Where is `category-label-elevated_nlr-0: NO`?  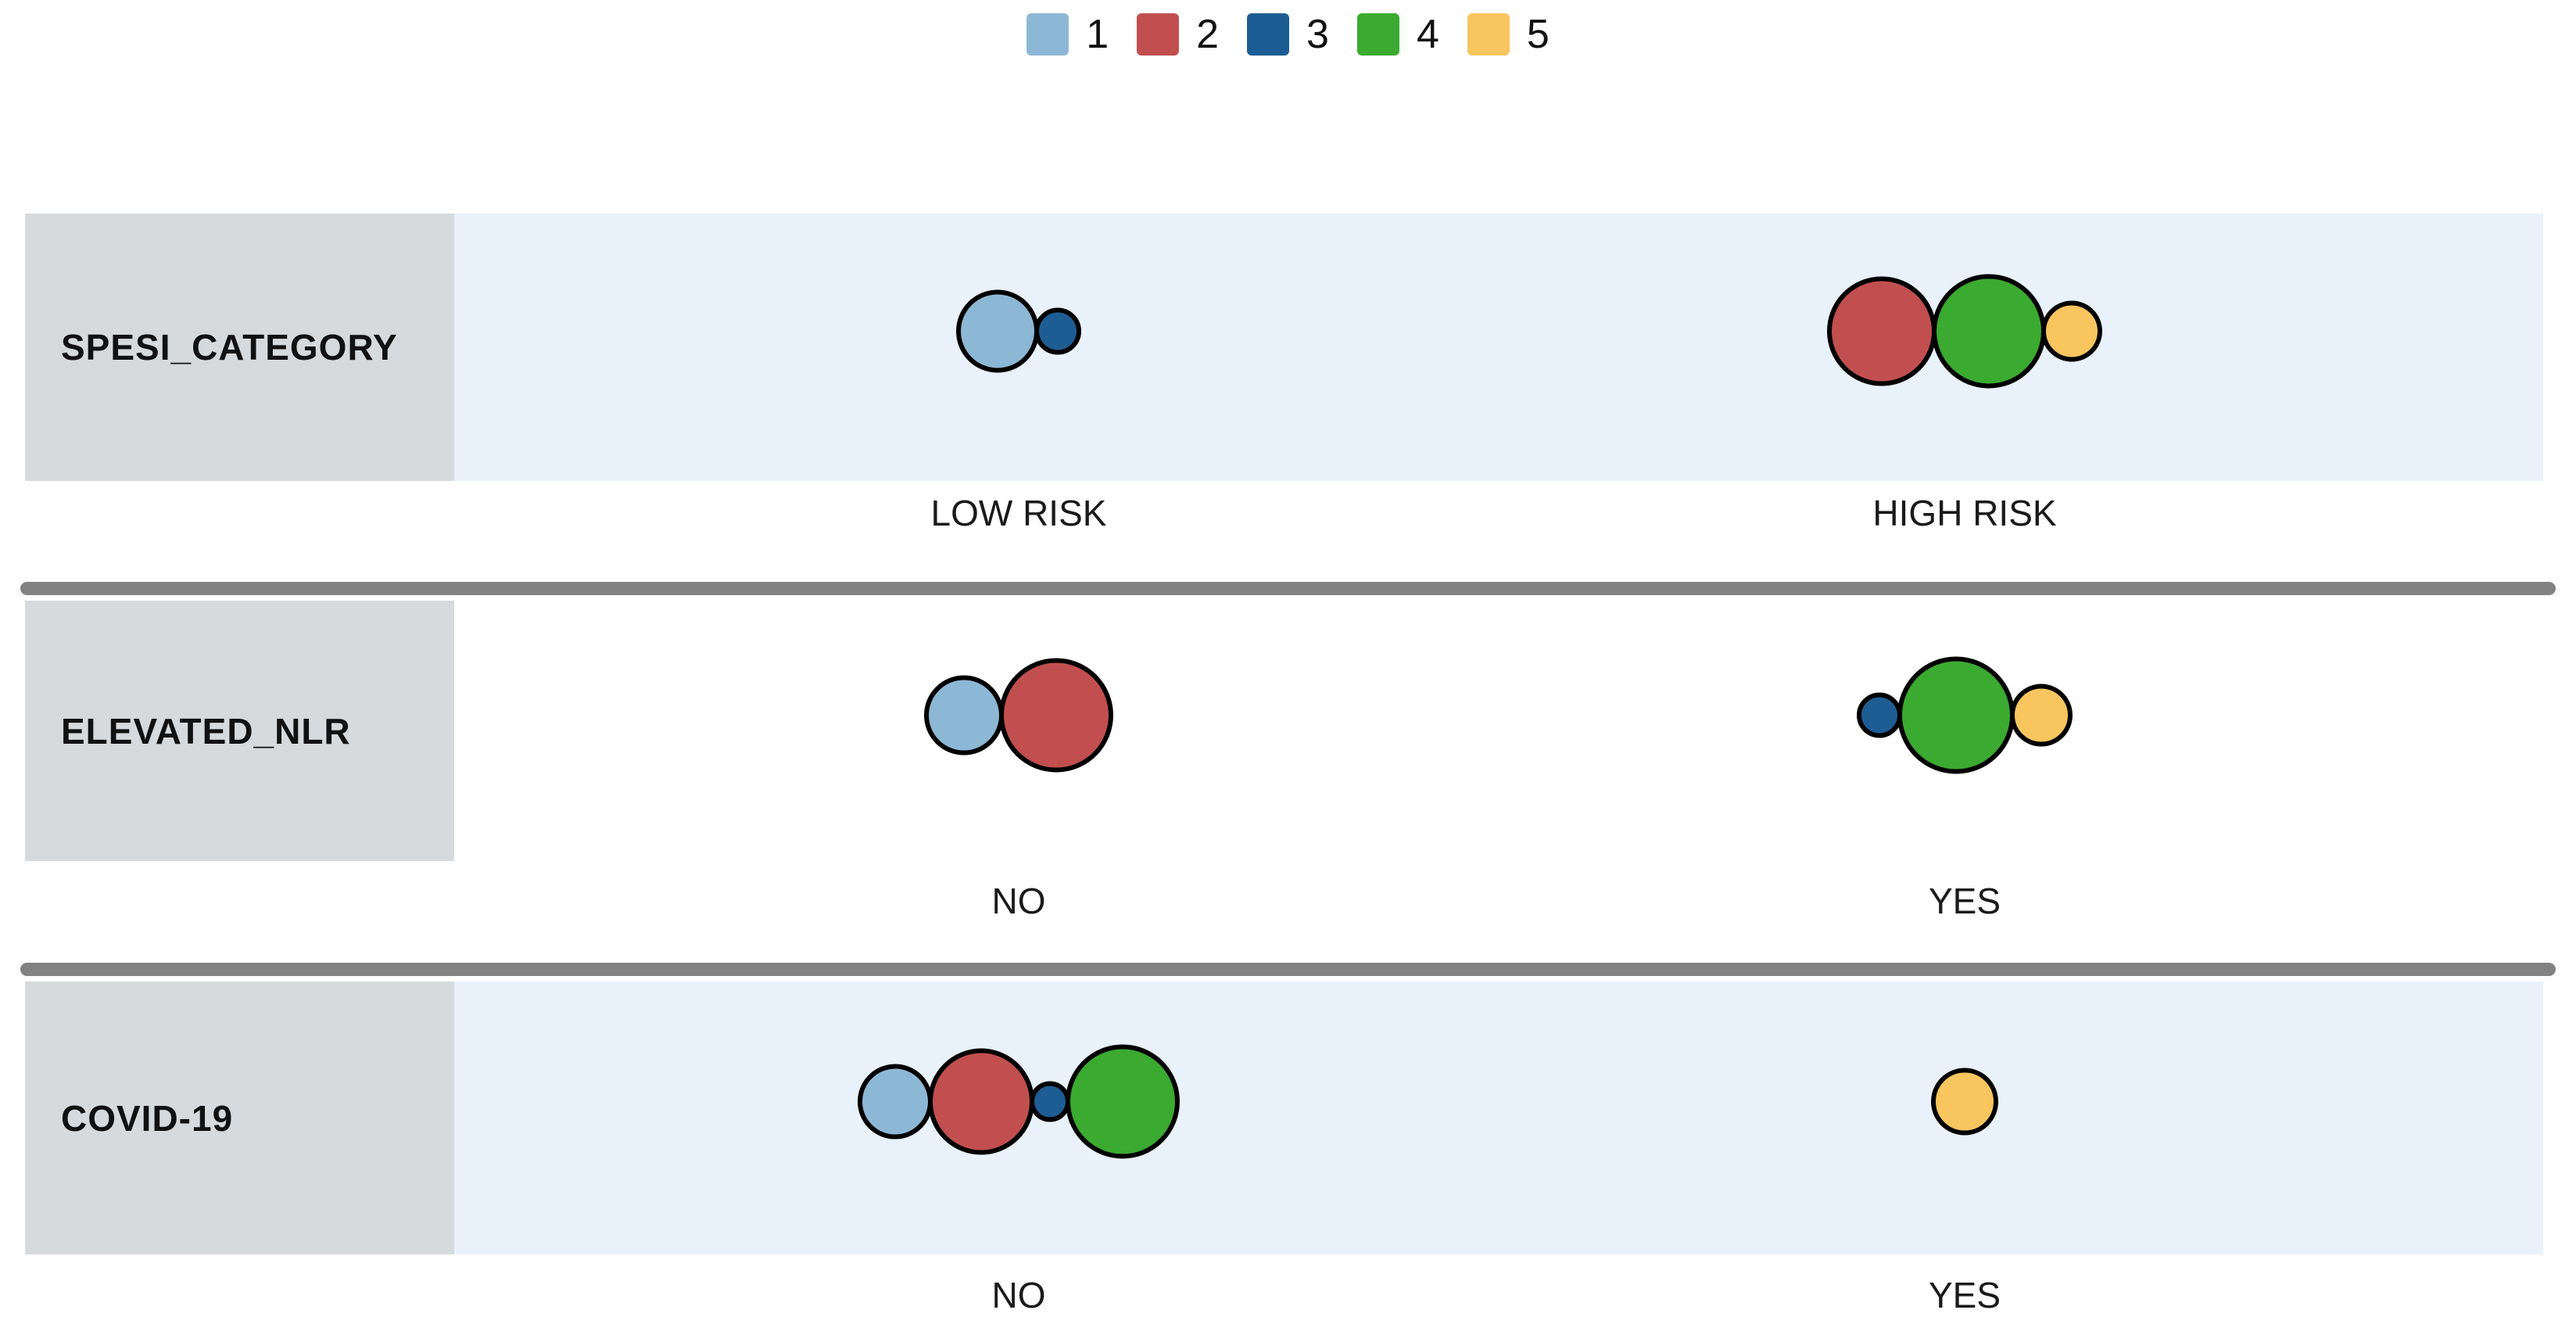
category-label-elevated_nlr-0: NO is located at coordinates (1018, 901).